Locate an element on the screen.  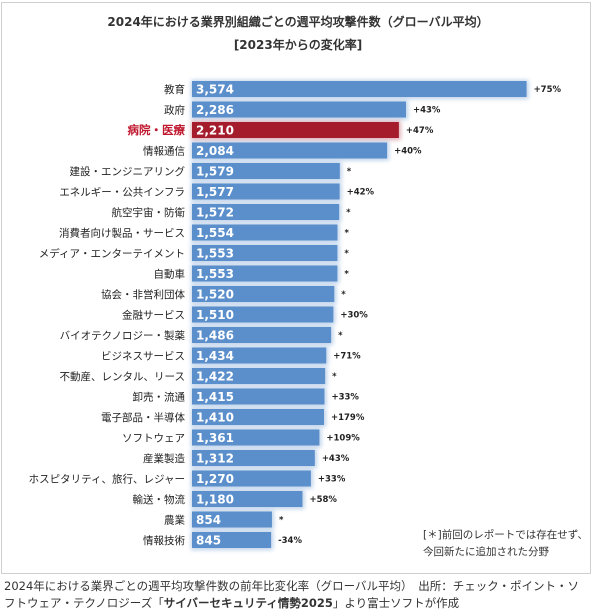
category-label: 協会・非営利団体 is located at coordinates (143, 294).